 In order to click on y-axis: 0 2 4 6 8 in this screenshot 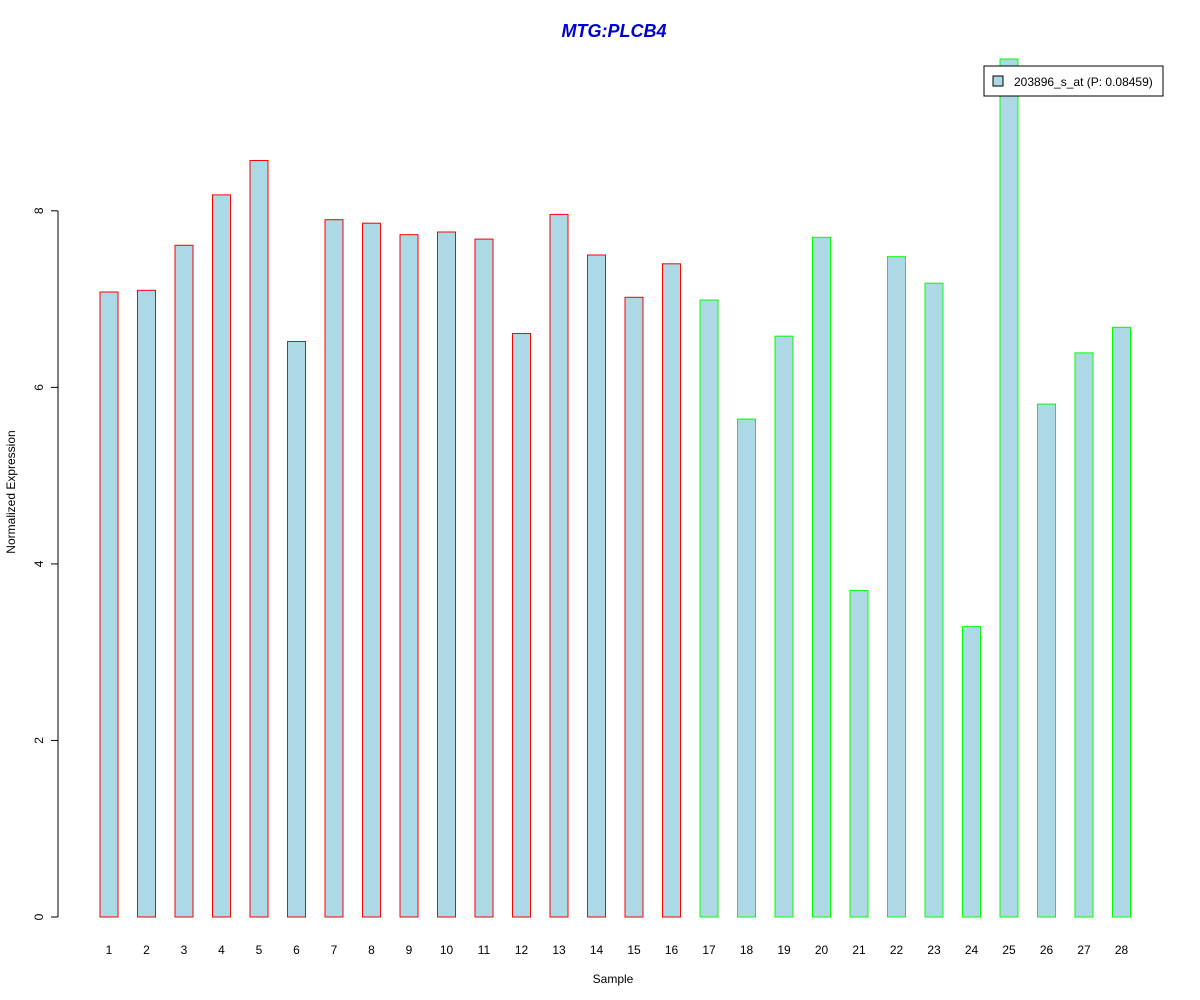, I will do `click(45, 563)`.